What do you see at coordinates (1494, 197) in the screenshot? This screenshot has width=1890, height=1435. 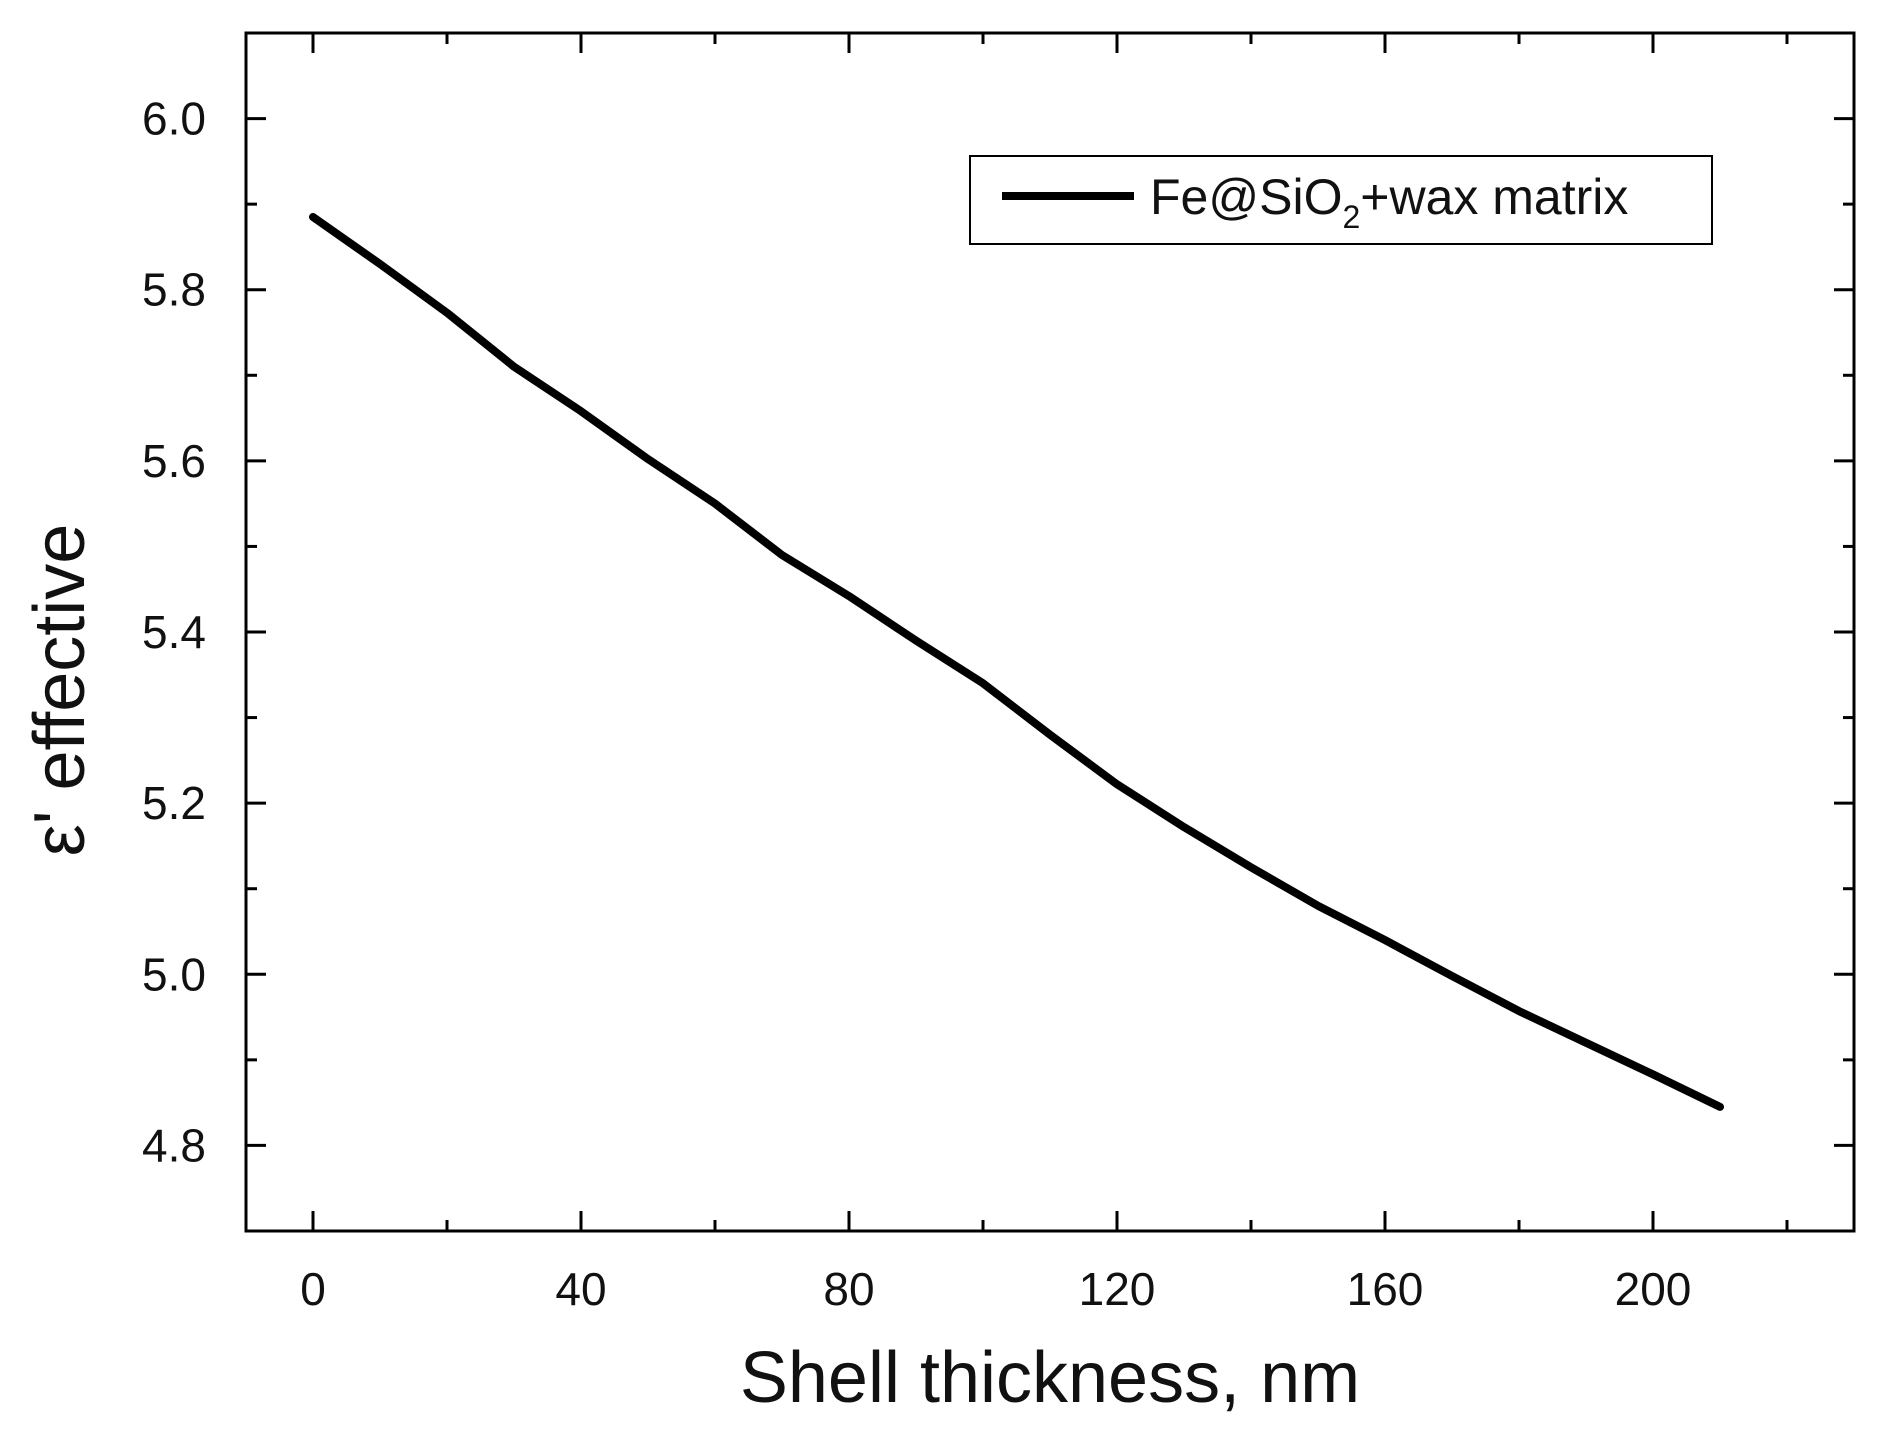 I see `legend-label-tail: +wax matrix` at bounding box center [1494, 197].